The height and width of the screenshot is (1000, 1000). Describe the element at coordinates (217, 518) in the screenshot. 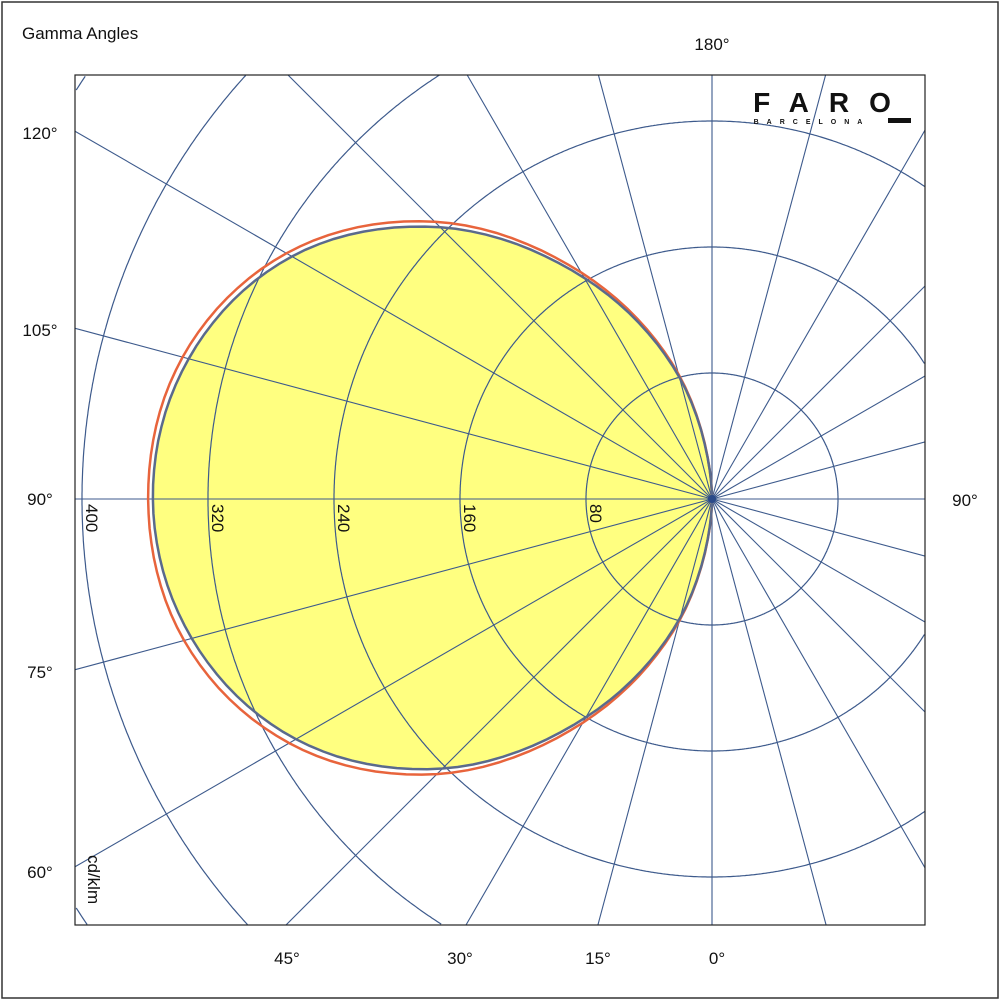

I see `radial-tick-label: 320` at that location.